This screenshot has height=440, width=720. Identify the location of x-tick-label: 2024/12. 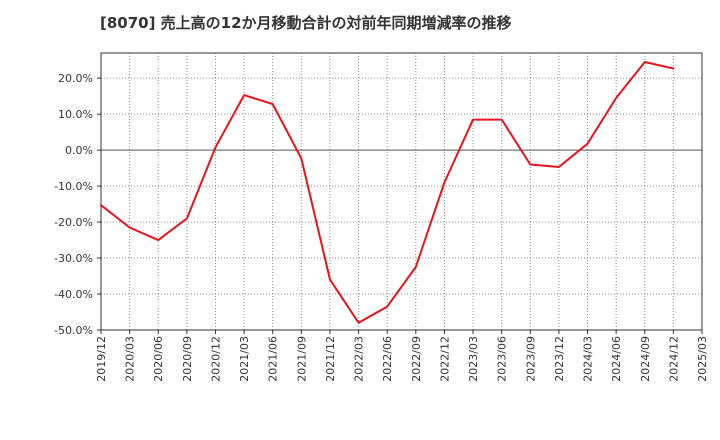
(673, 359).